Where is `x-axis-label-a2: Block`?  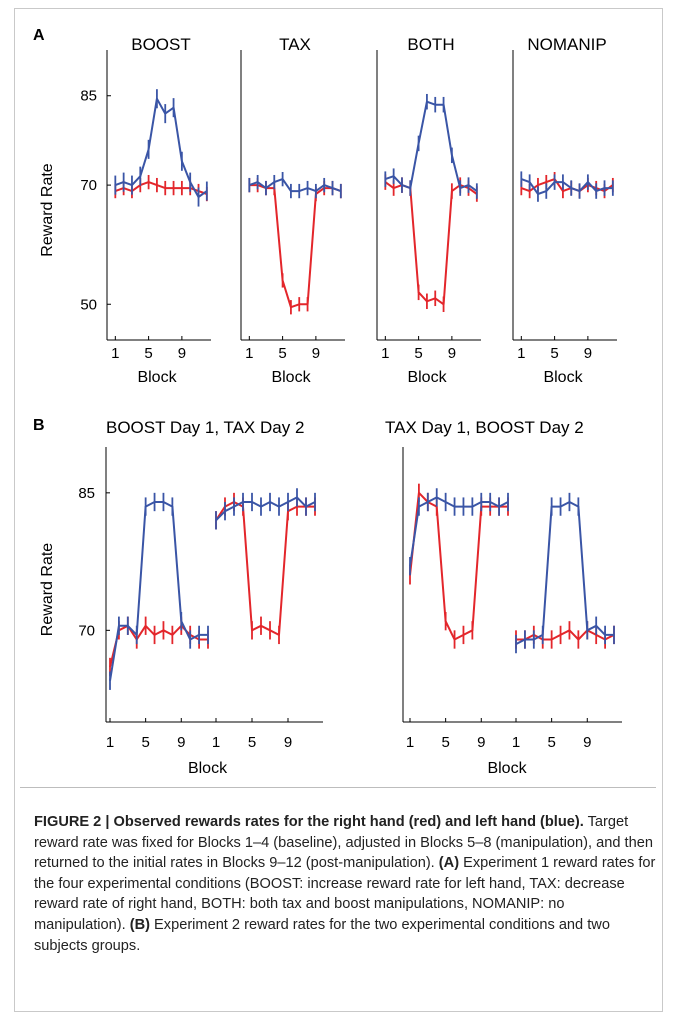
x-axis-label-a2: Block is located at coordinates (291, 377).